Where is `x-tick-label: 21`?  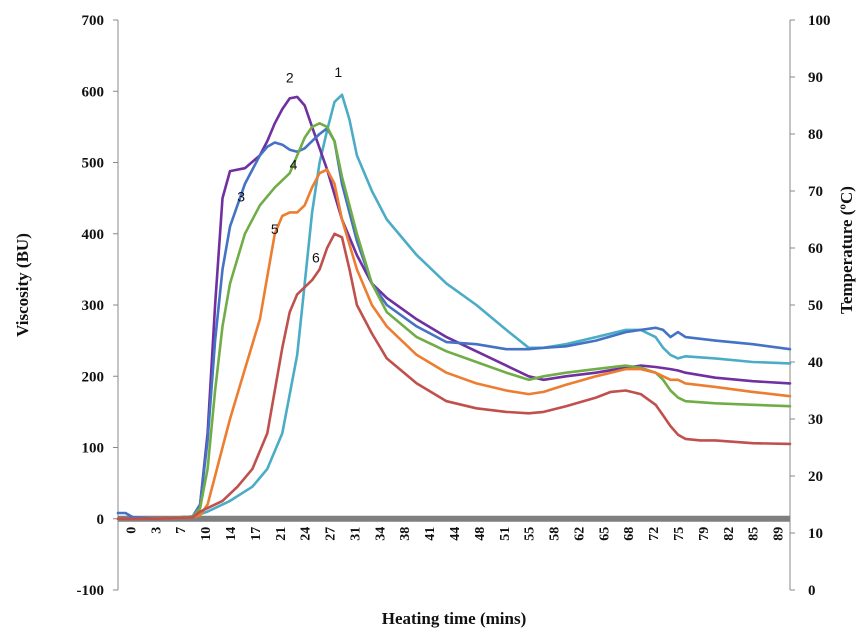 x-tick-label: 21 is located at coordinates (281, 534).